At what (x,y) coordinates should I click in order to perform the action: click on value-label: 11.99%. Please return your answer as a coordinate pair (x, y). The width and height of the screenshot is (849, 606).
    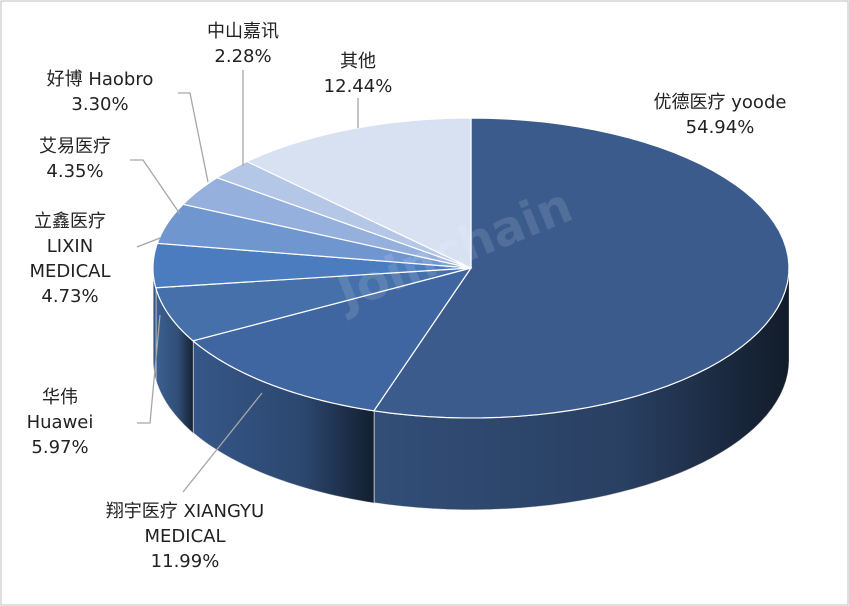
    Looking at the image, I should click on (185, 561).